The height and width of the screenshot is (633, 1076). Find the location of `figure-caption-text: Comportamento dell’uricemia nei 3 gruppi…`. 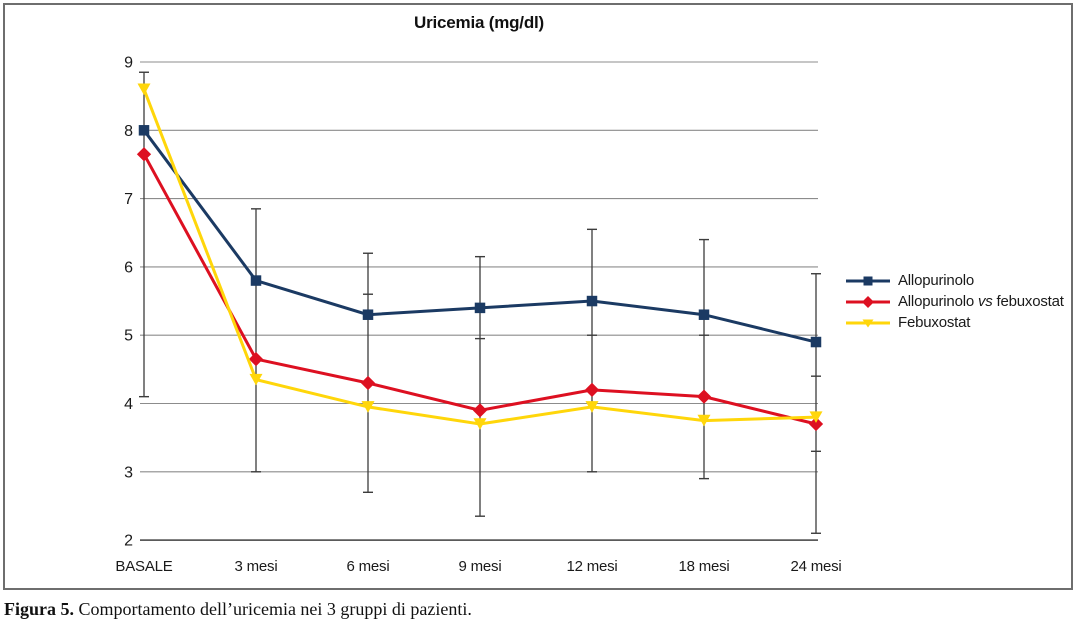

figure-caption-text: Comportamento dell’uricemia nei 3 gruppi… is located at coordinates (275, 609).